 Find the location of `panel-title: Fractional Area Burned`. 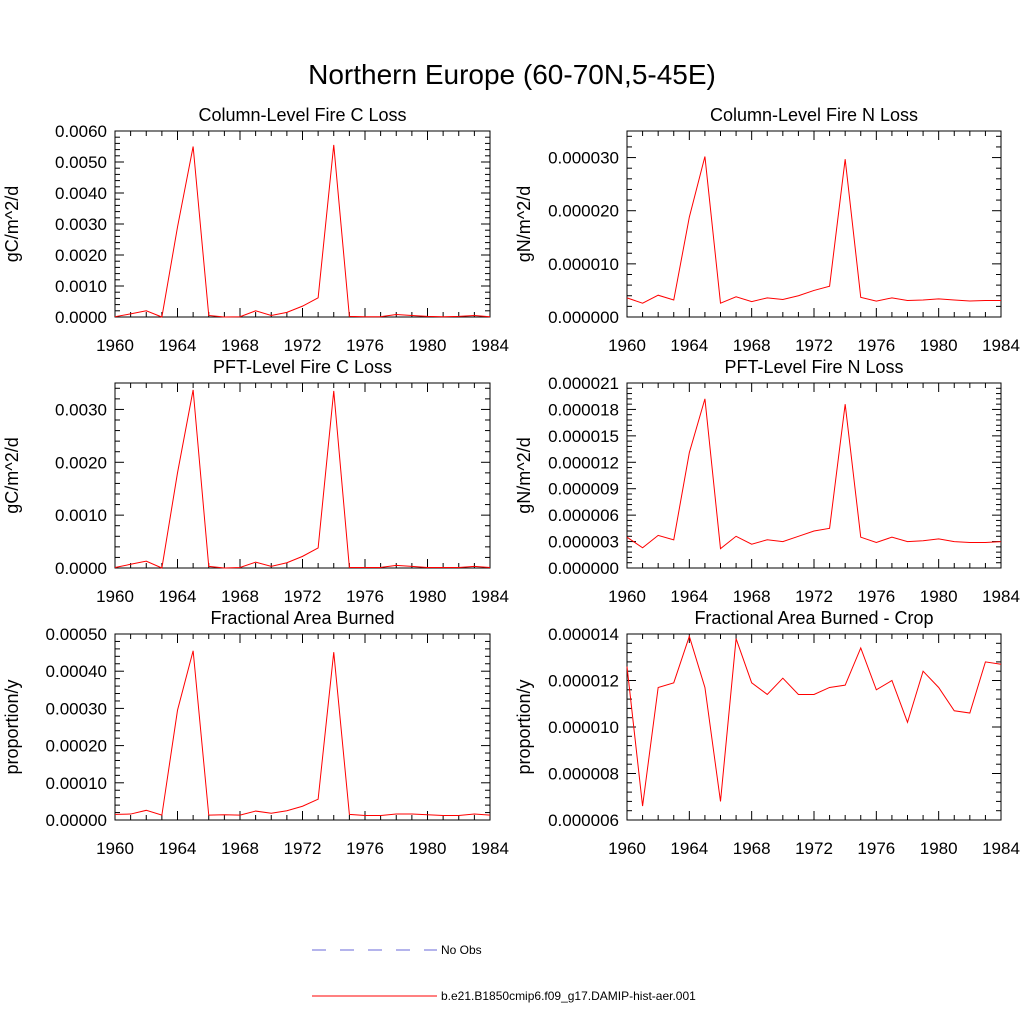

panel-title: Fractional Area Burned is located at coordinates (302, 618).